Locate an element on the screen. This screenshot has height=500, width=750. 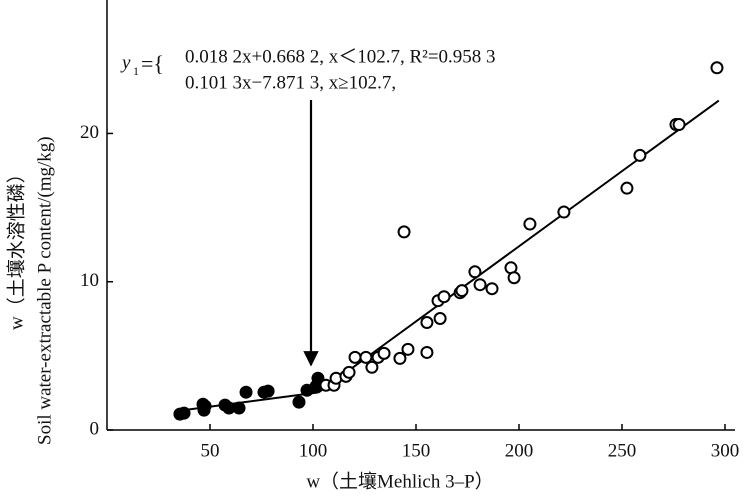
x-tick-label: 150 is located at coordinates (416, 450).